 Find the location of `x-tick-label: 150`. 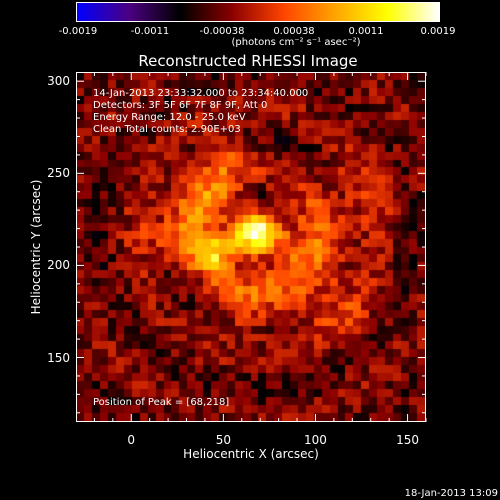

x-tick-label: 150 is located at coordinates (407, 440).